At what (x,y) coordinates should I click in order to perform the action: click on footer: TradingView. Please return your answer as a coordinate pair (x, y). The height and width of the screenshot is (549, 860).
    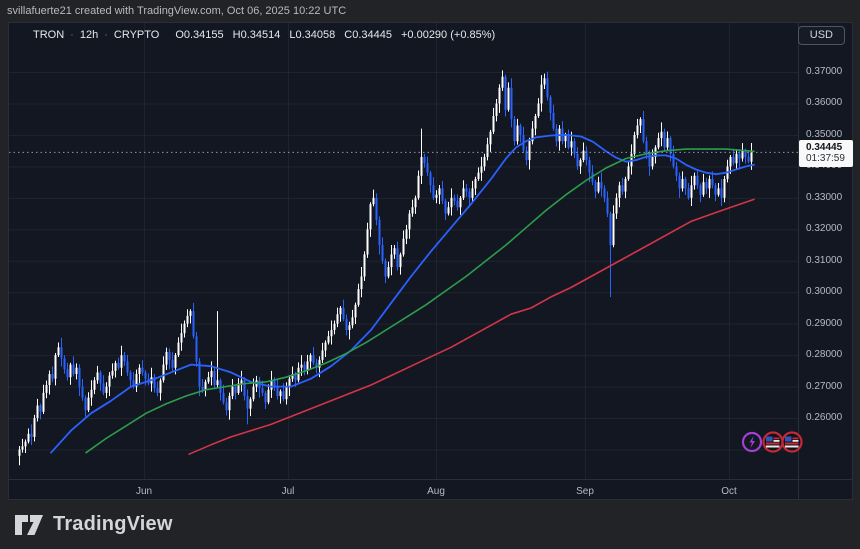
    Looking at the image, I should click on (430, 524).